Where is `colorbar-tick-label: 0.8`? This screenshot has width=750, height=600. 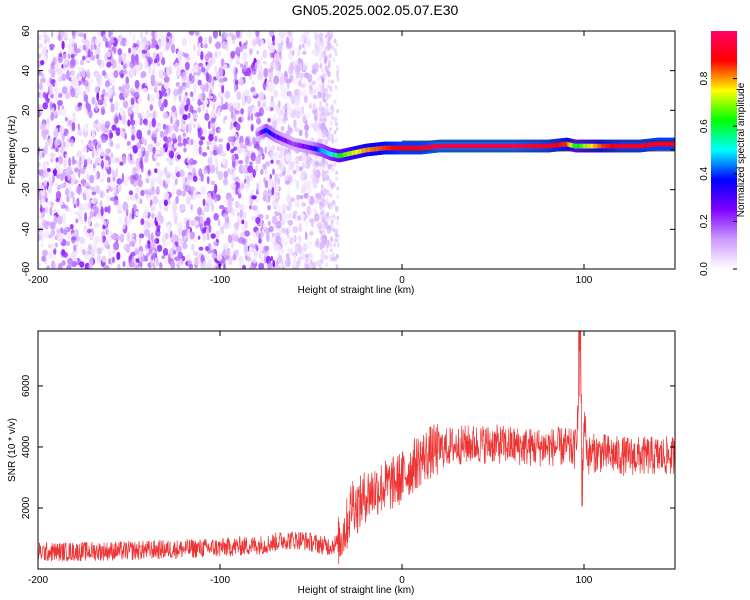
colorbar-tick-label: 0.8 is located at coordinates (704, 78).